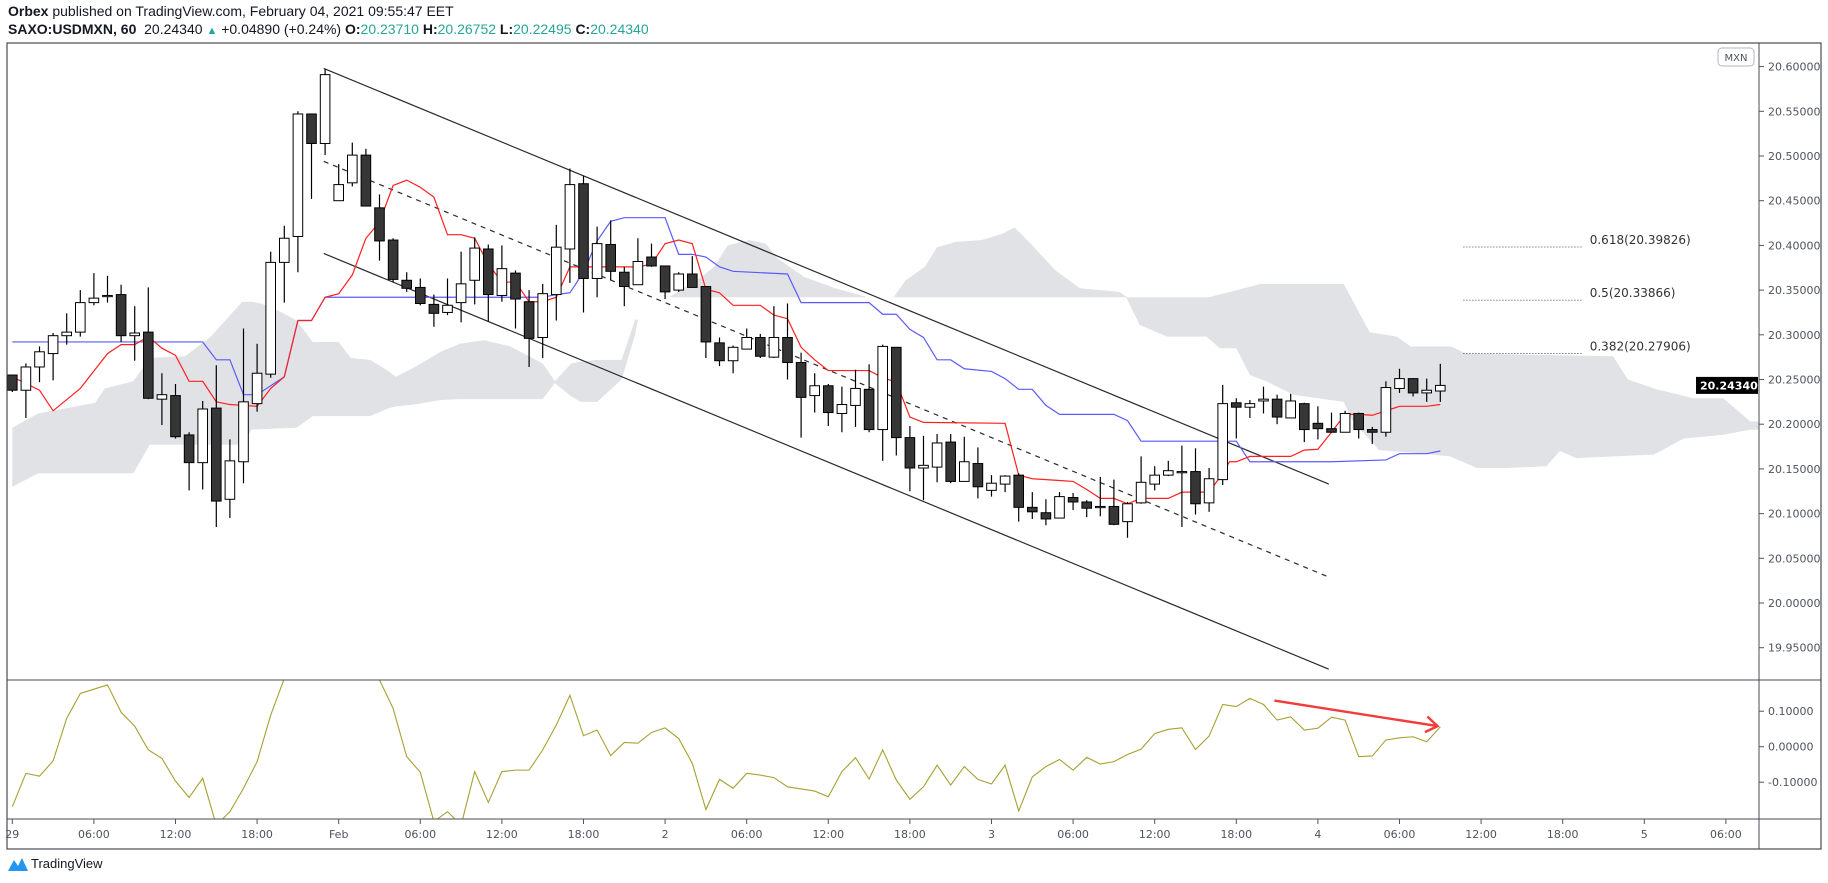  Describe the element at coordinates (173, 29) in the screenshot. I see `last-price: 20.24340` at that location.